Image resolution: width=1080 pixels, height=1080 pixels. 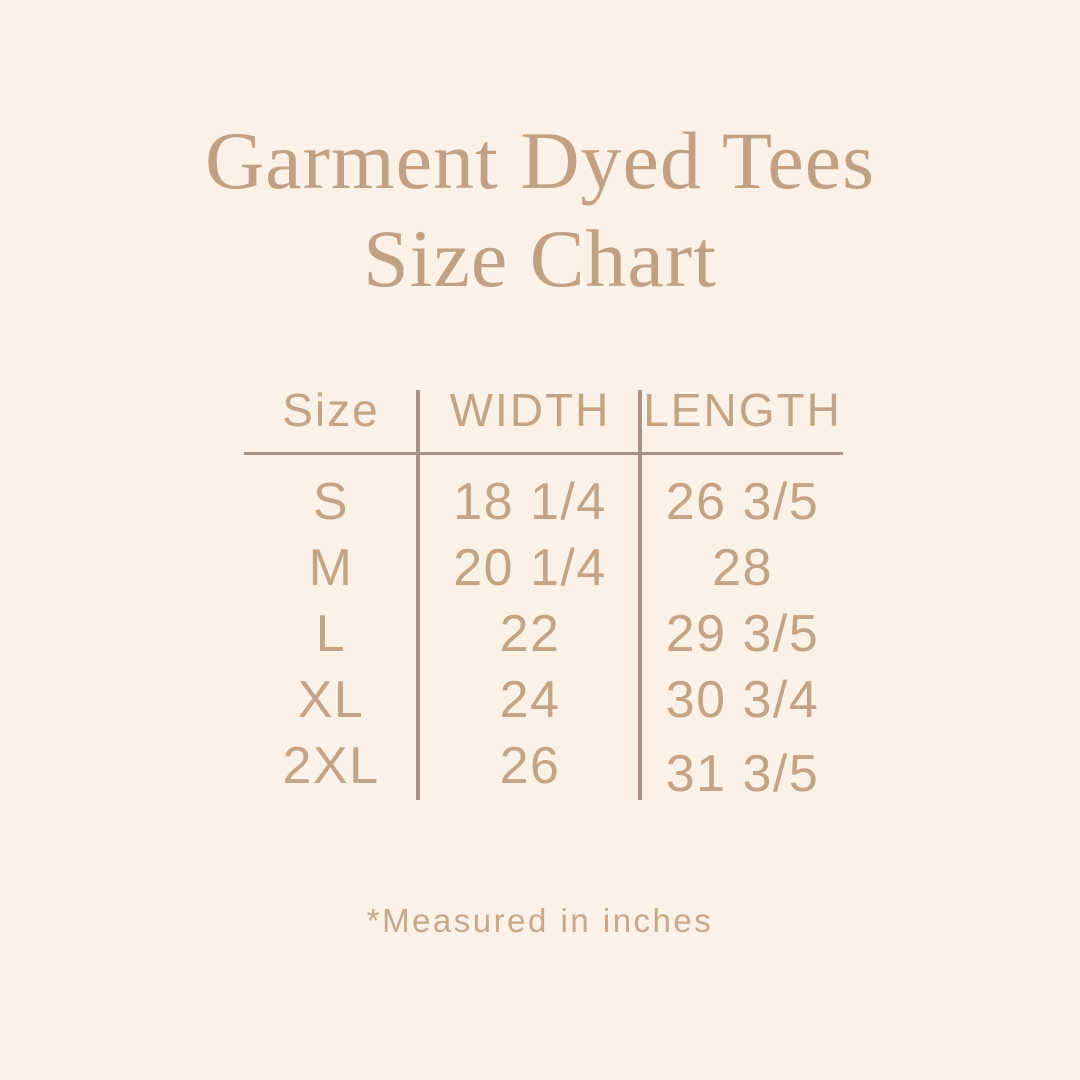 I want to click on column-header-length: LENGTH, so click(x=742, y=410).